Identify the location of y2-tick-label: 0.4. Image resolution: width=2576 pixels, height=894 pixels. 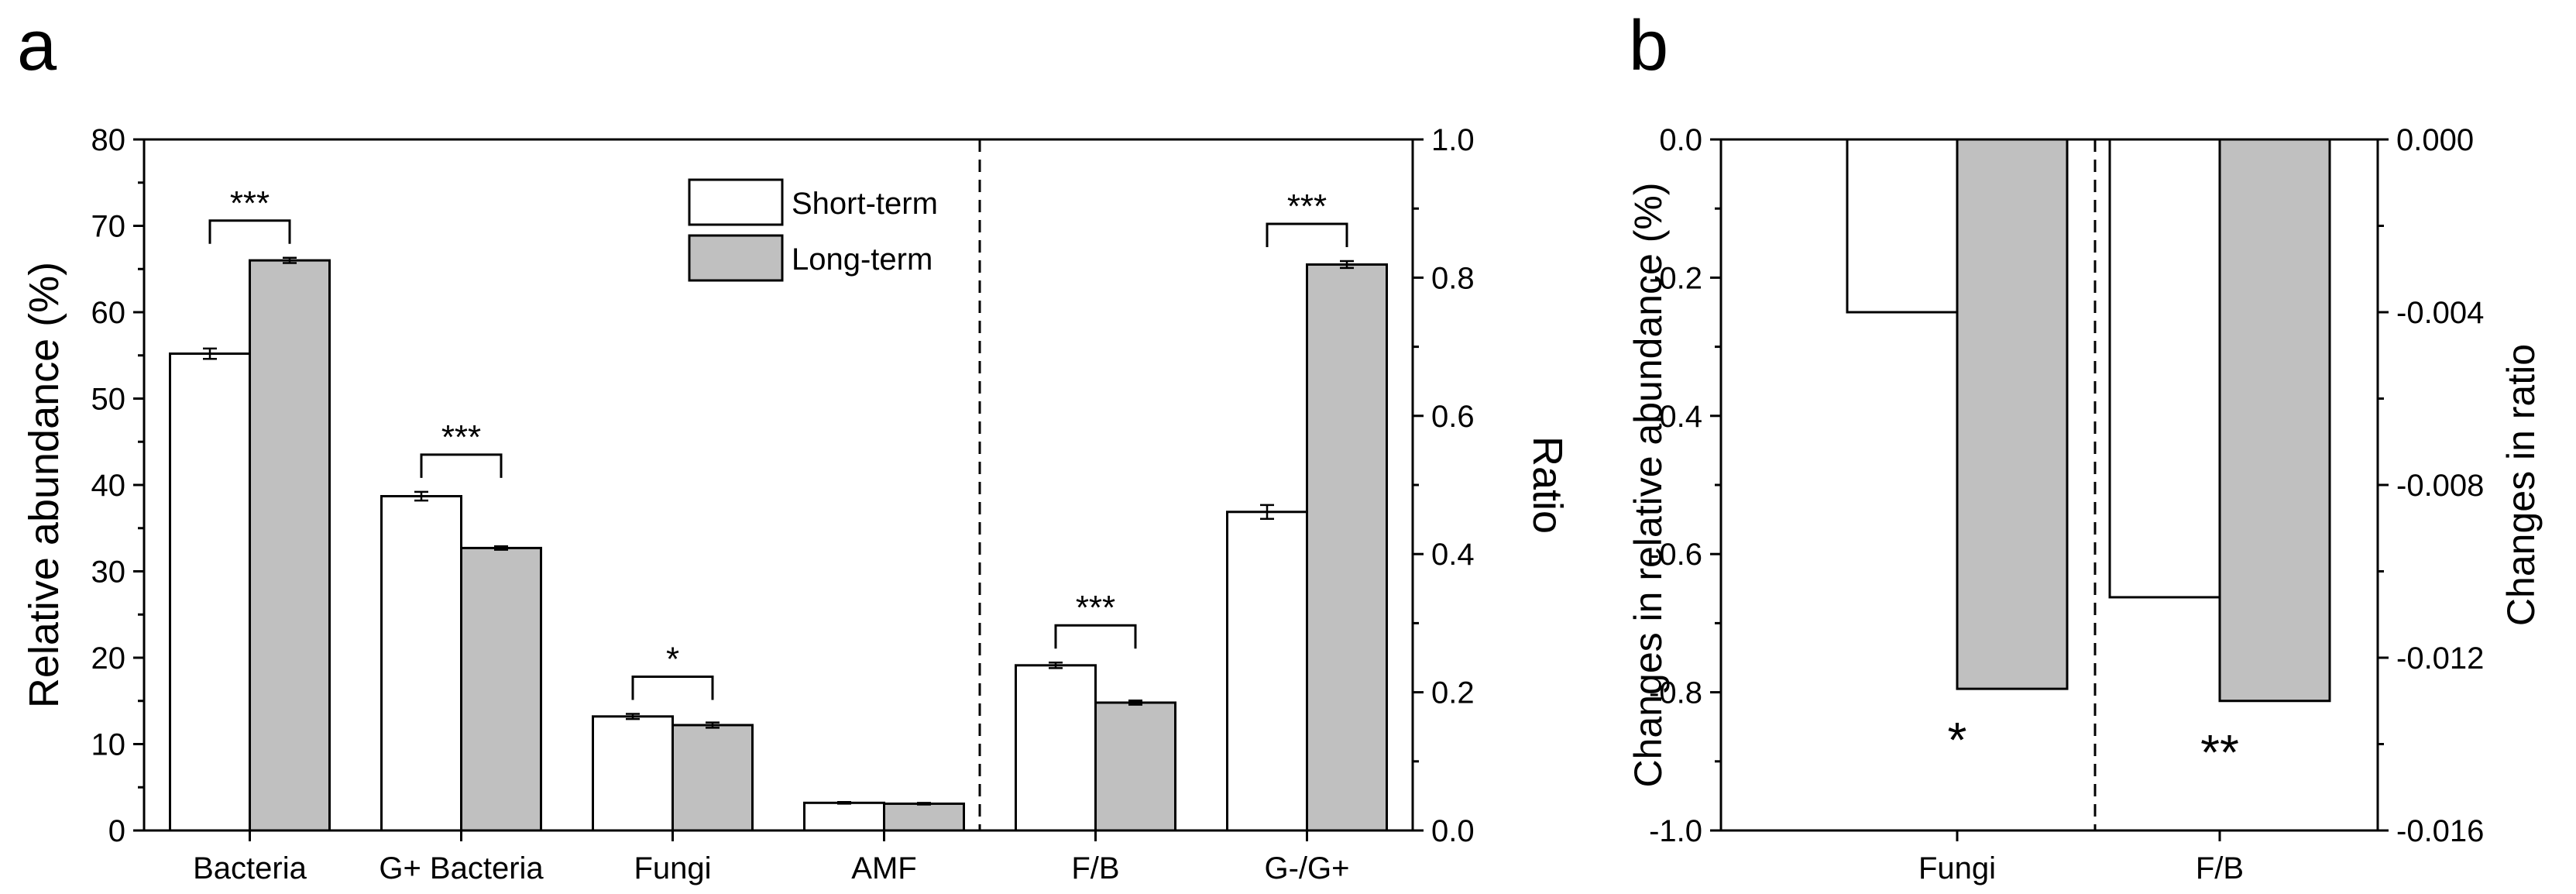
(1453, 555).